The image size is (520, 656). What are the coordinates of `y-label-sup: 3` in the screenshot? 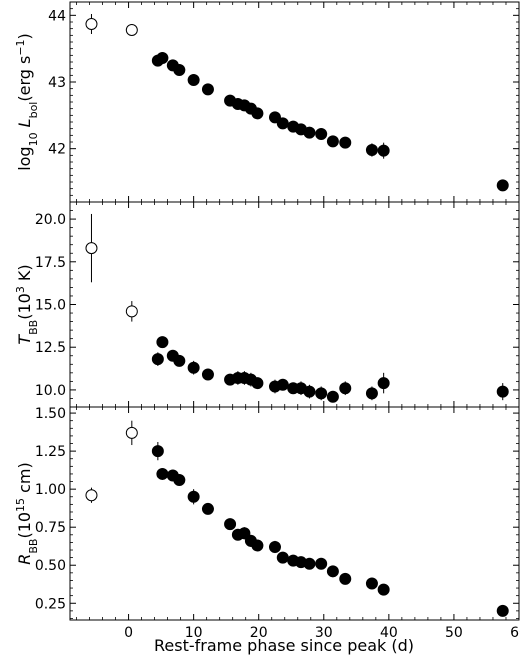 It's located at (20, 289).